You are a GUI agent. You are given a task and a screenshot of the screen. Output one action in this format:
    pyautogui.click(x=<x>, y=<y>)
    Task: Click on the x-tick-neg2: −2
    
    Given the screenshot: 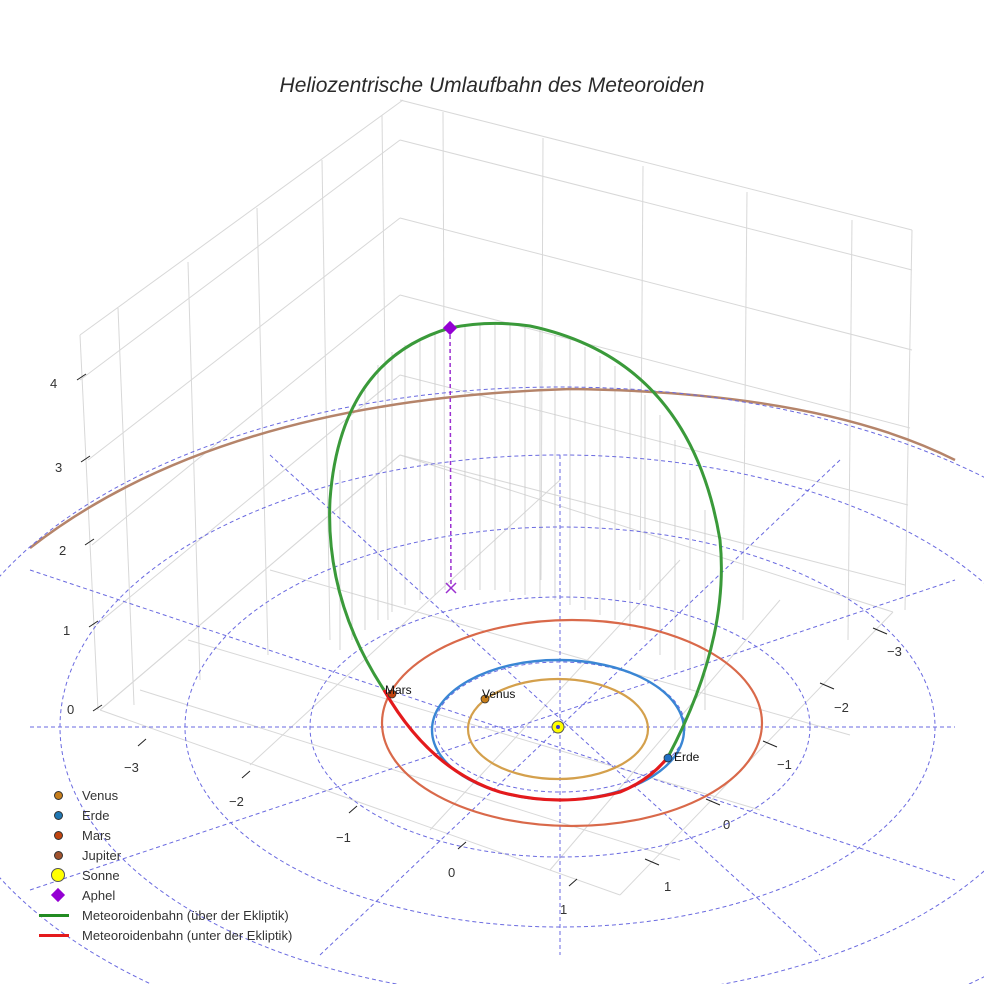 What is the action you would take?
    pyautogui.click(x=236, y=801)
    